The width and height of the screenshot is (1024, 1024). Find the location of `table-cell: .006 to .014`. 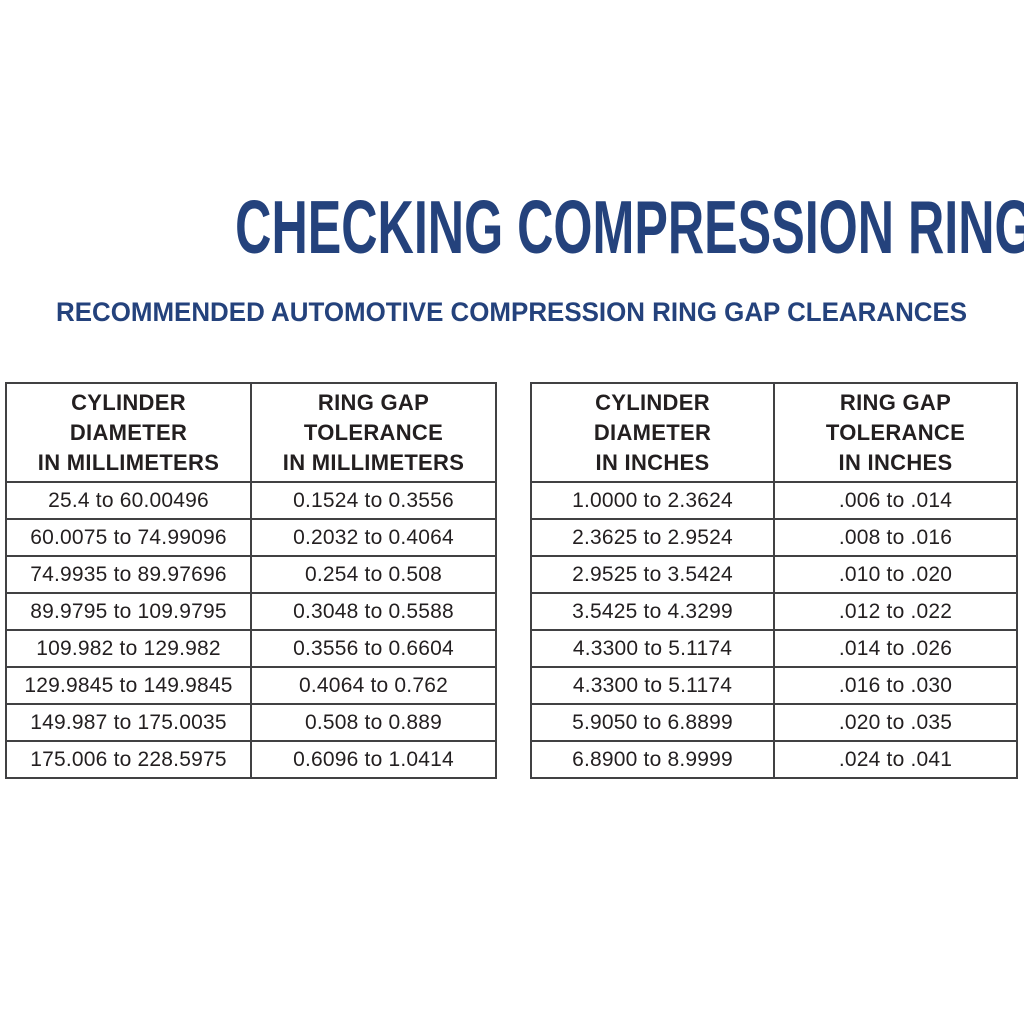

table-cell: .006 to .014 is located at coordinates (895, 500).